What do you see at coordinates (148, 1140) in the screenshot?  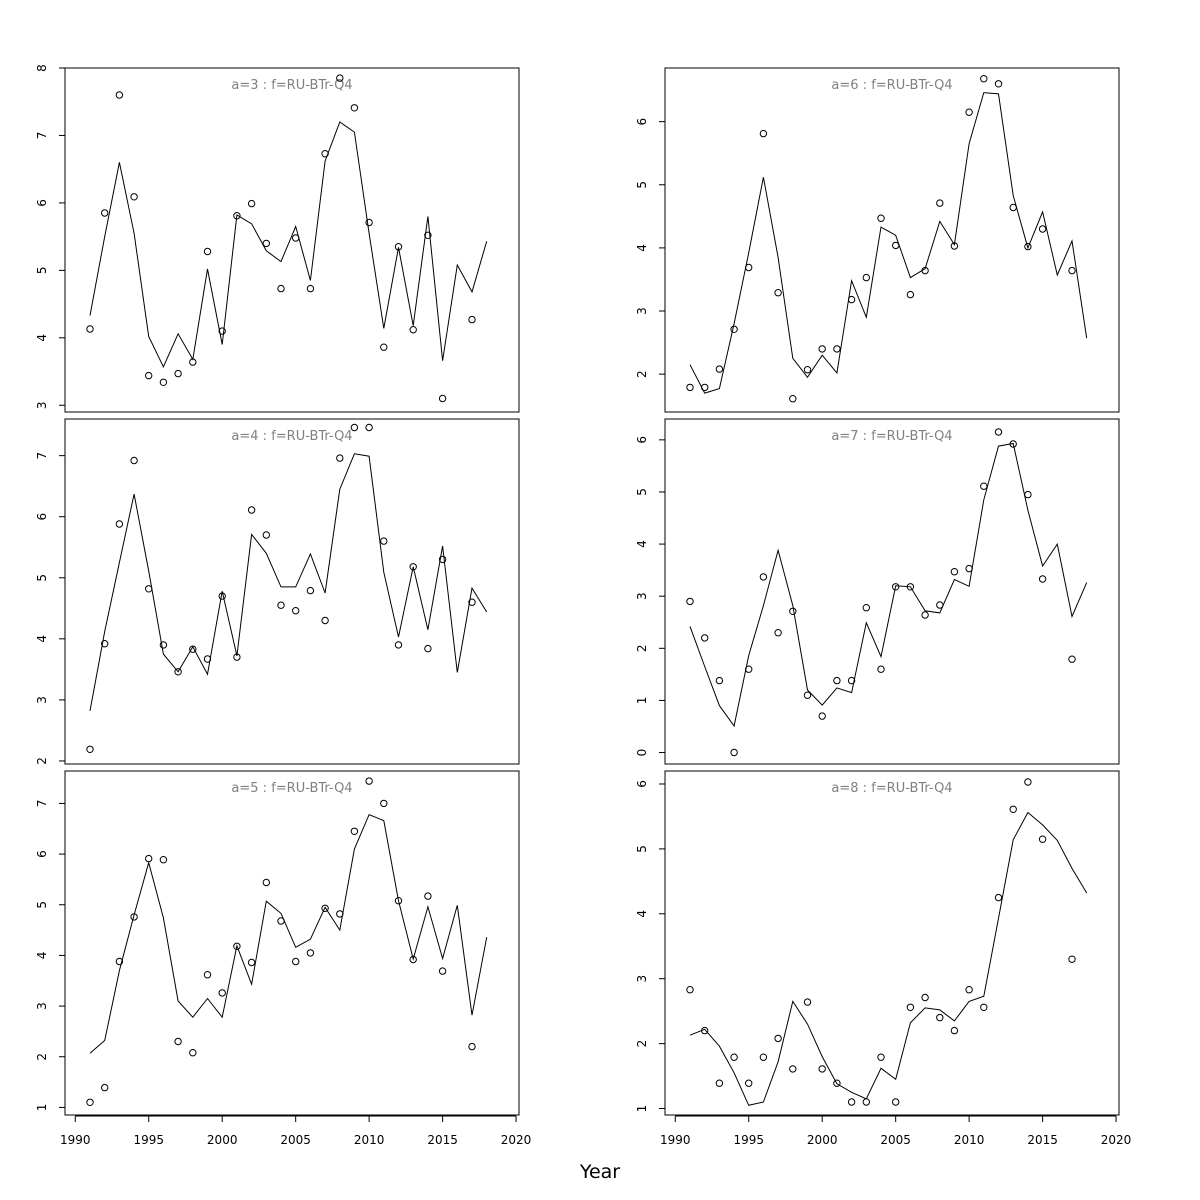 I see `x-tick-label: 1995` at bounding box center [148, 1140].